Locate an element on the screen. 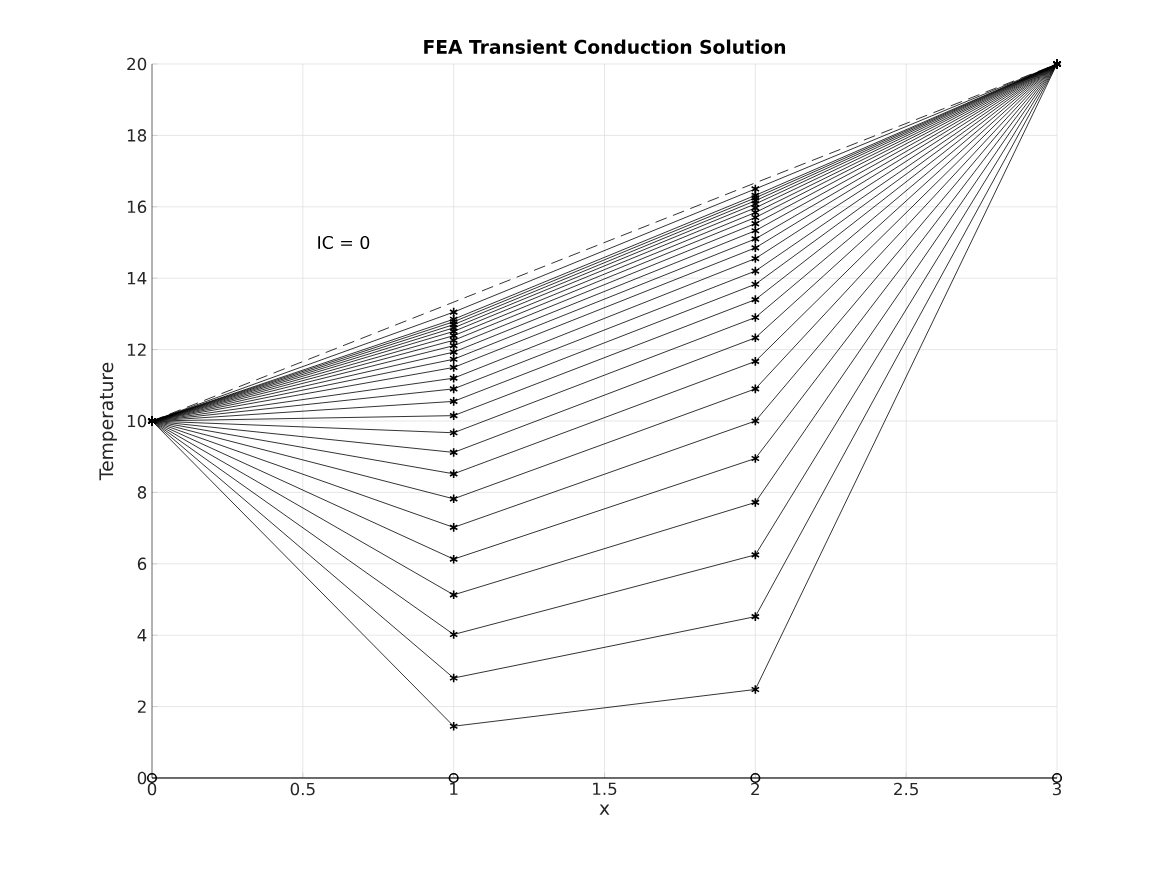 The width and height of the screenshot is (1167, 875). chart-title: FEA Transient Conduction Solution is located at coordinates (605, 46).